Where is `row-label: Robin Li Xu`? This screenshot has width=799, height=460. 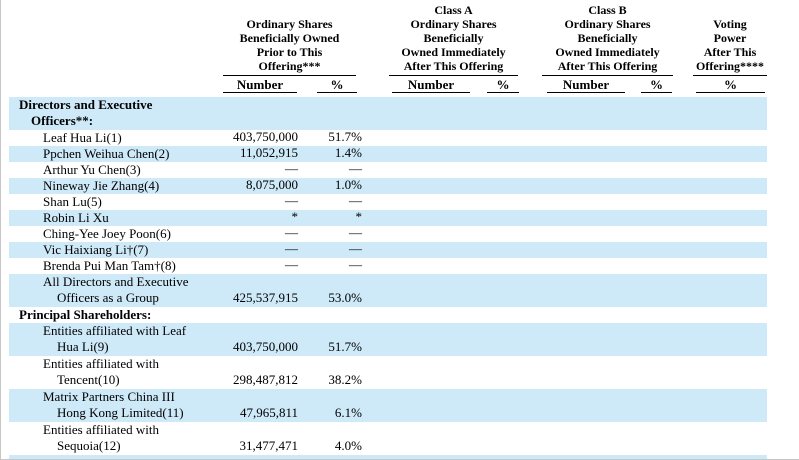 row-label: Robin Li Xu is located at coordinates (76, 217).